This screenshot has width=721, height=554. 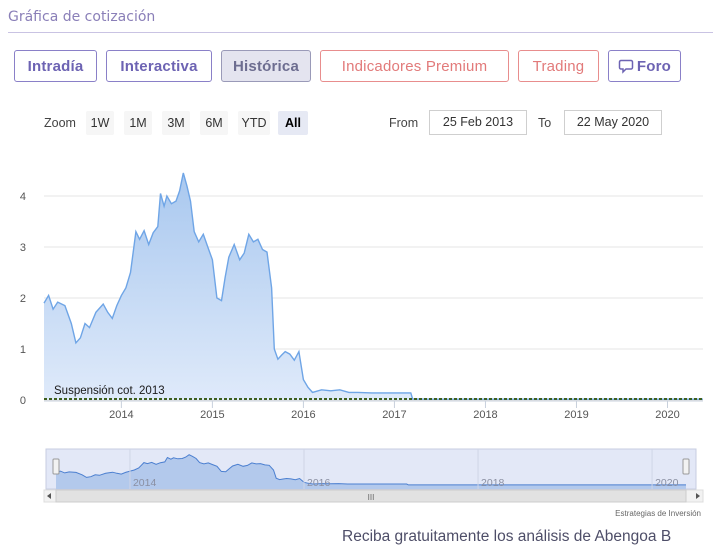 I want to click on y-tick-label: 4, so click(x=23, y=197).